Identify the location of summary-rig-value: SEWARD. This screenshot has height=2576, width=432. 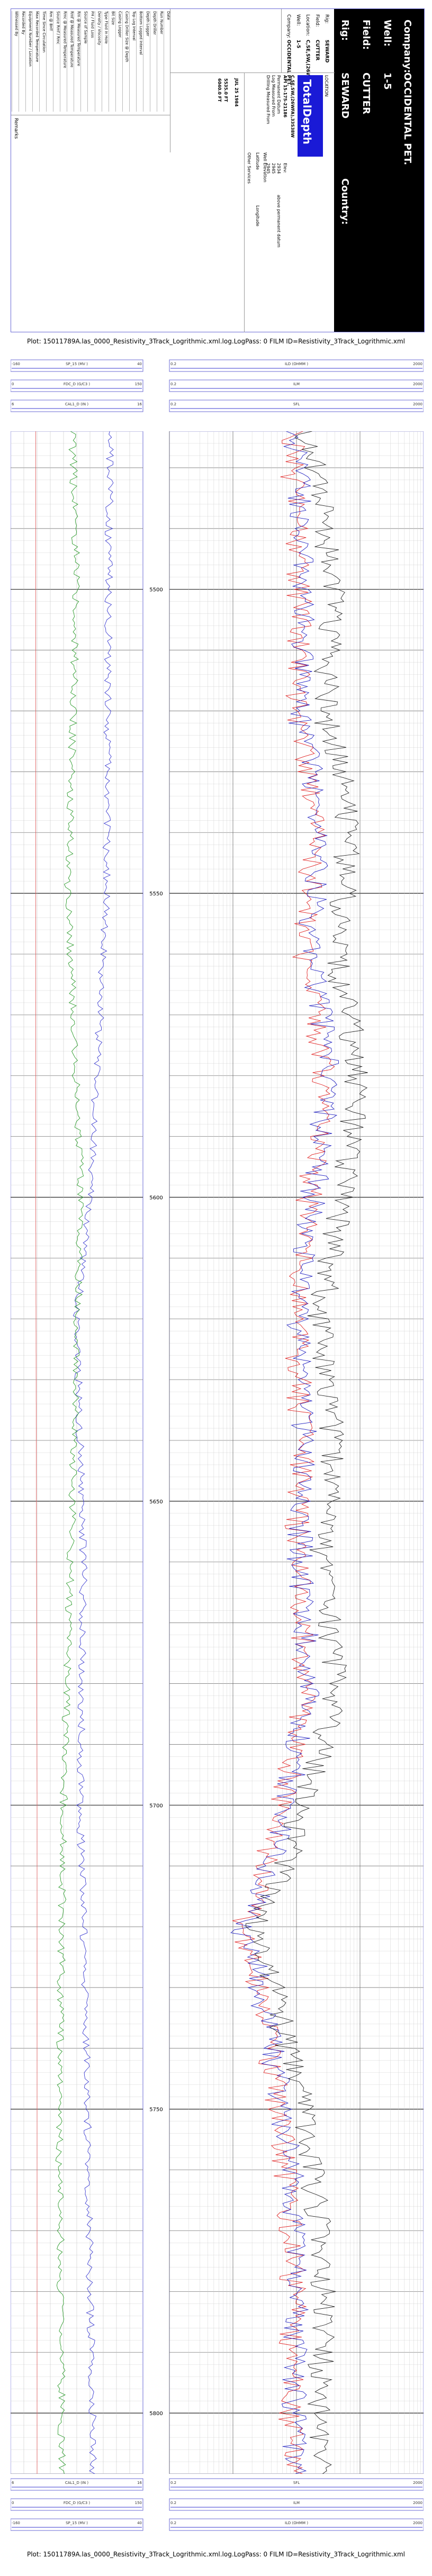
(326, 51).